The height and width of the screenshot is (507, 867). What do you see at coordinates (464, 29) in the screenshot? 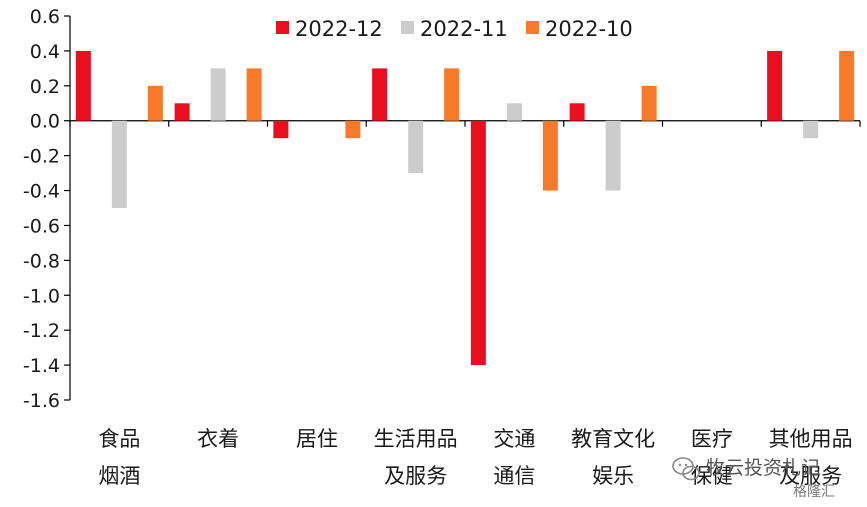
I see `legend-label-2022-11: 2022-11` at bounding box center [464, 29].